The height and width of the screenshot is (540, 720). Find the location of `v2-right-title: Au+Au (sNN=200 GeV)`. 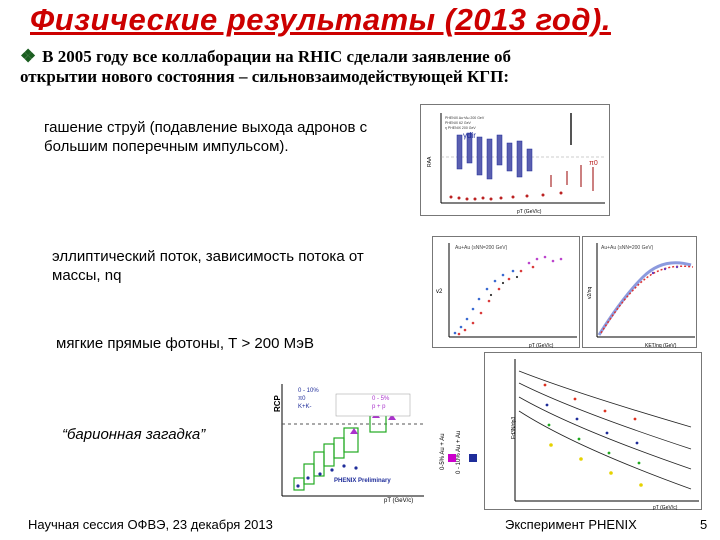

v2-right-title: Au+Au (sNN=200 GeV) is located at coordinates (627, 248).